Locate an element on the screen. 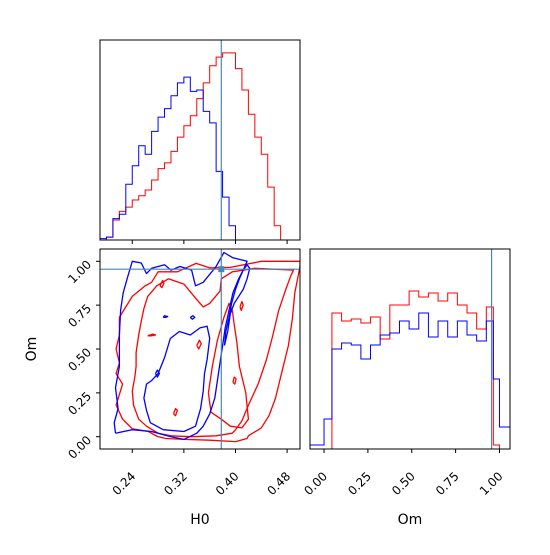  h0-histogram-blue is located at coordinates (194, 158).